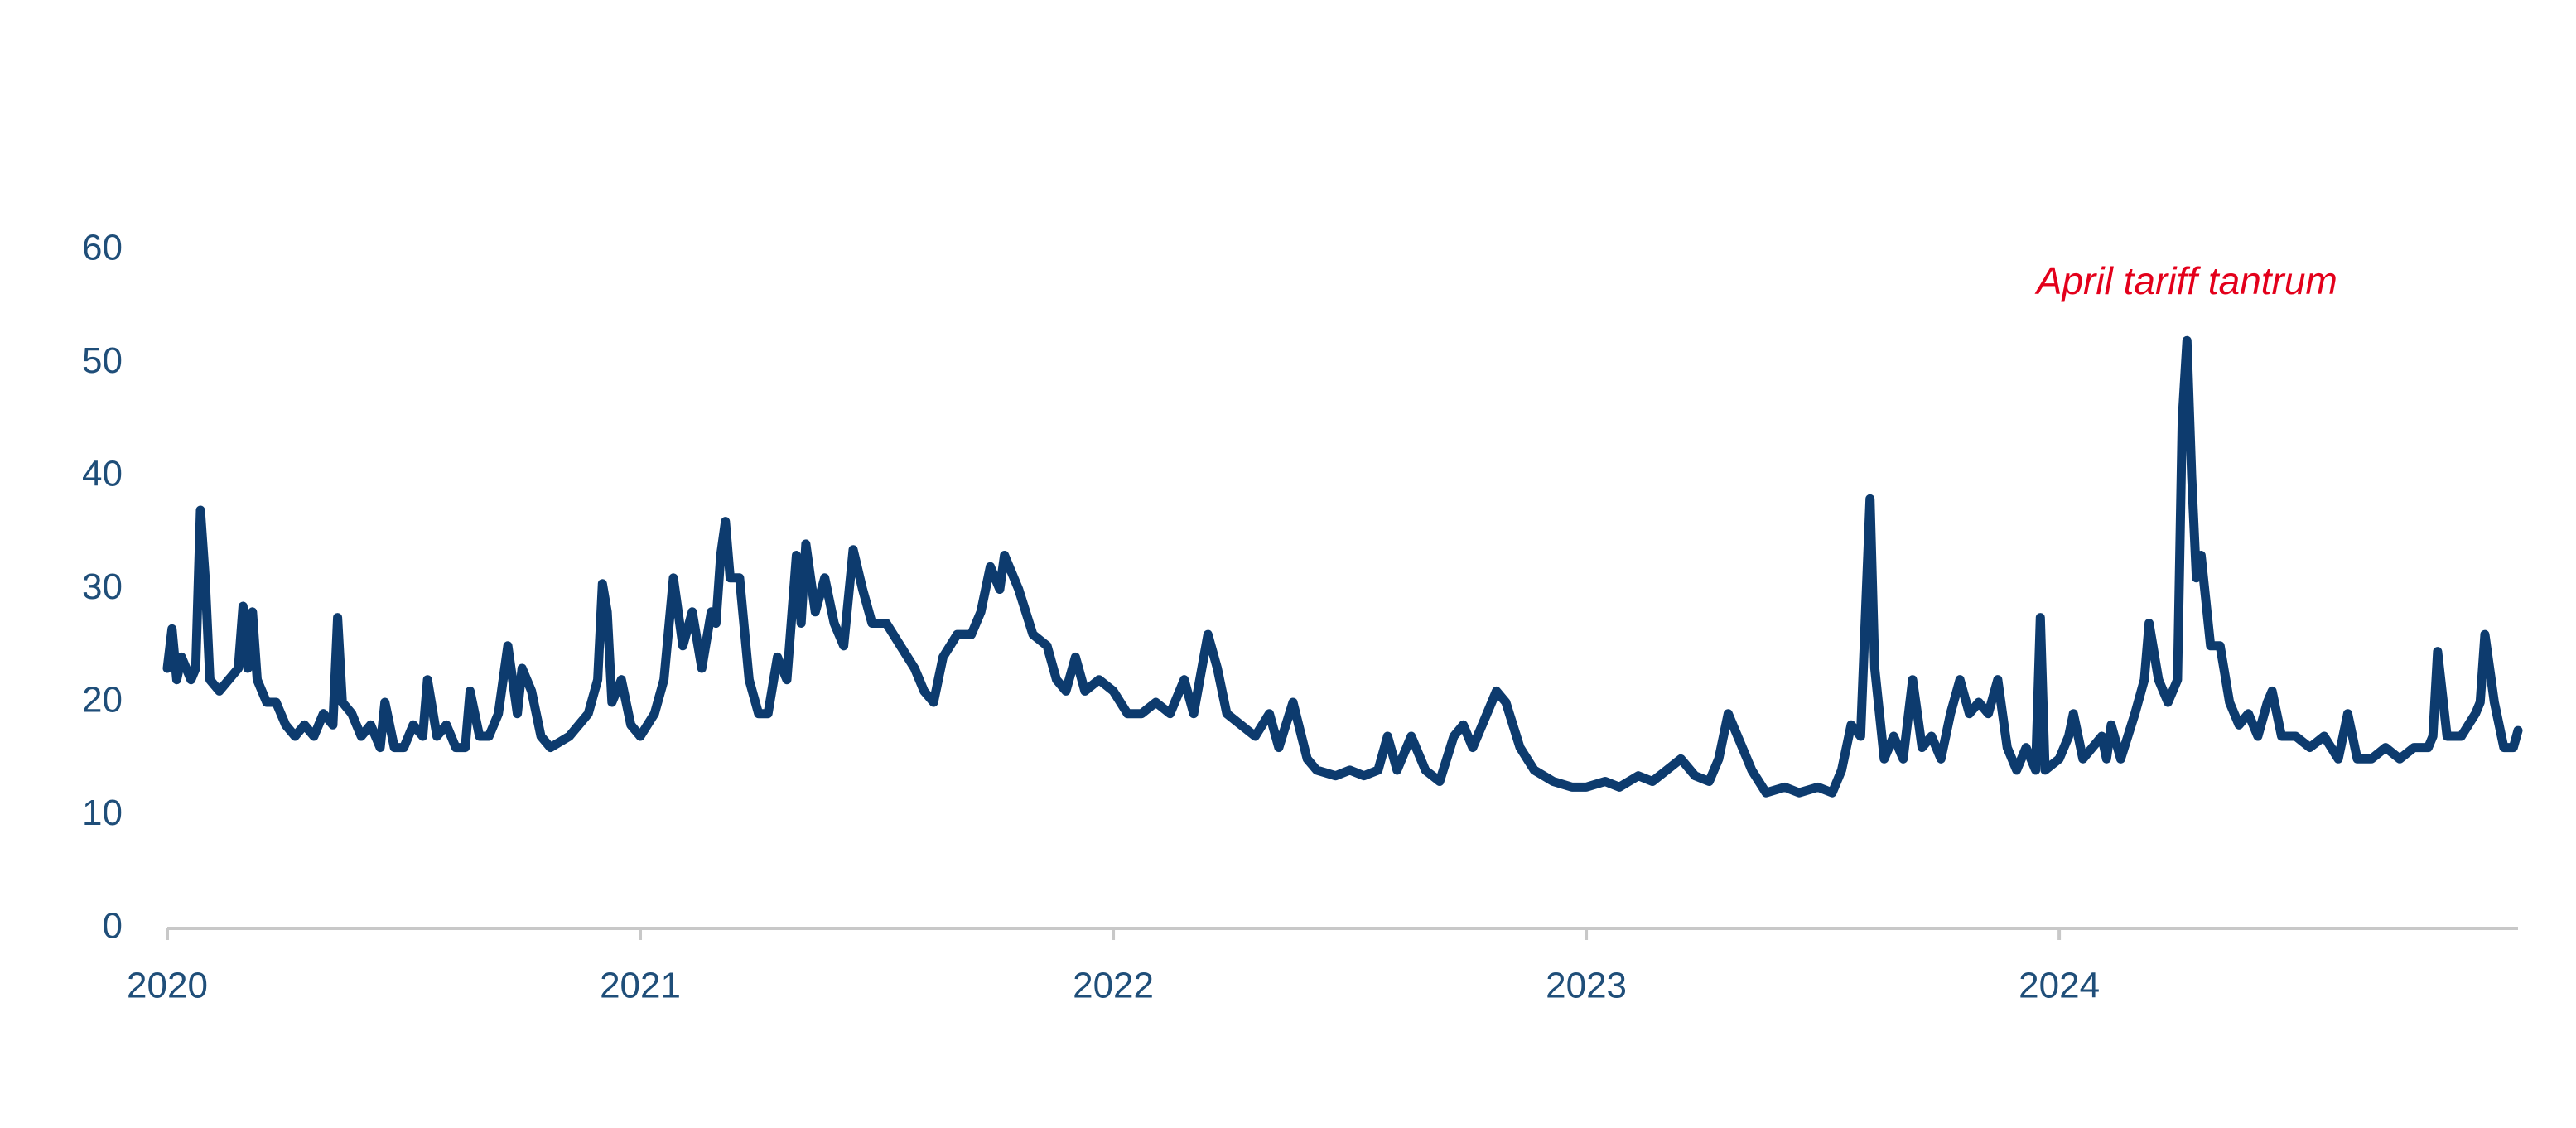 Image resolution: width=2576 pixels, height=1128 pixels. I want to click on y-tick-label: 60, so click(102, 248).